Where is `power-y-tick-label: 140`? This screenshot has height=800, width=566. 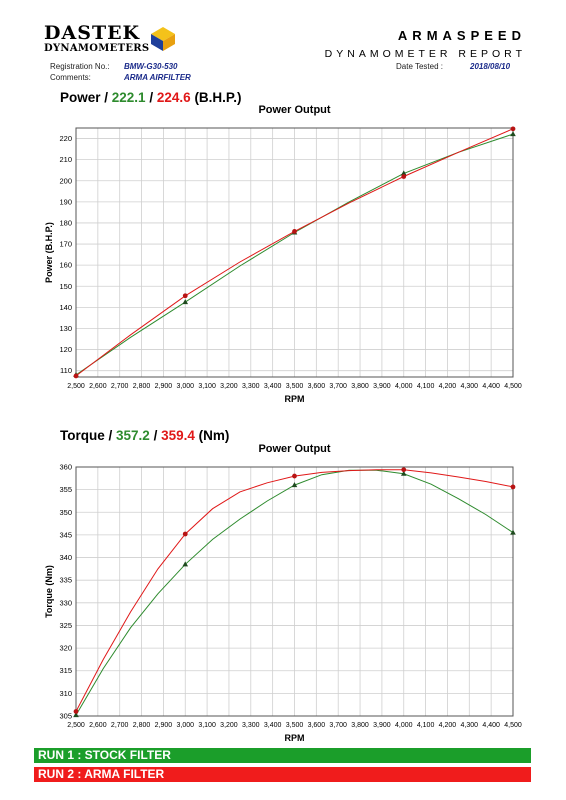
power-y-tick-label: 140 is located at coordinates (65, 307).